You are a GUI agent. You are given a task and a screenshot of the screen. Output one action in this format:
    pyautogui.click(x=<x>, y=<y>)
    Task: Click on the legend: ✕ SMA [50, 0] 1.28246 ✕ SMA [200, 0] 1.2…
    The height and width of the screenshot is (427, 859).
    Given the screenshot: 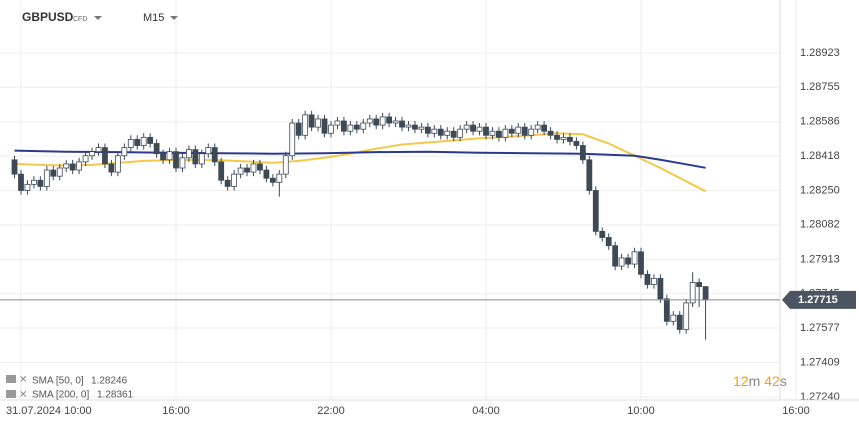 What is the action you would take?
    pyautogui.click(x=70, y=388)
    